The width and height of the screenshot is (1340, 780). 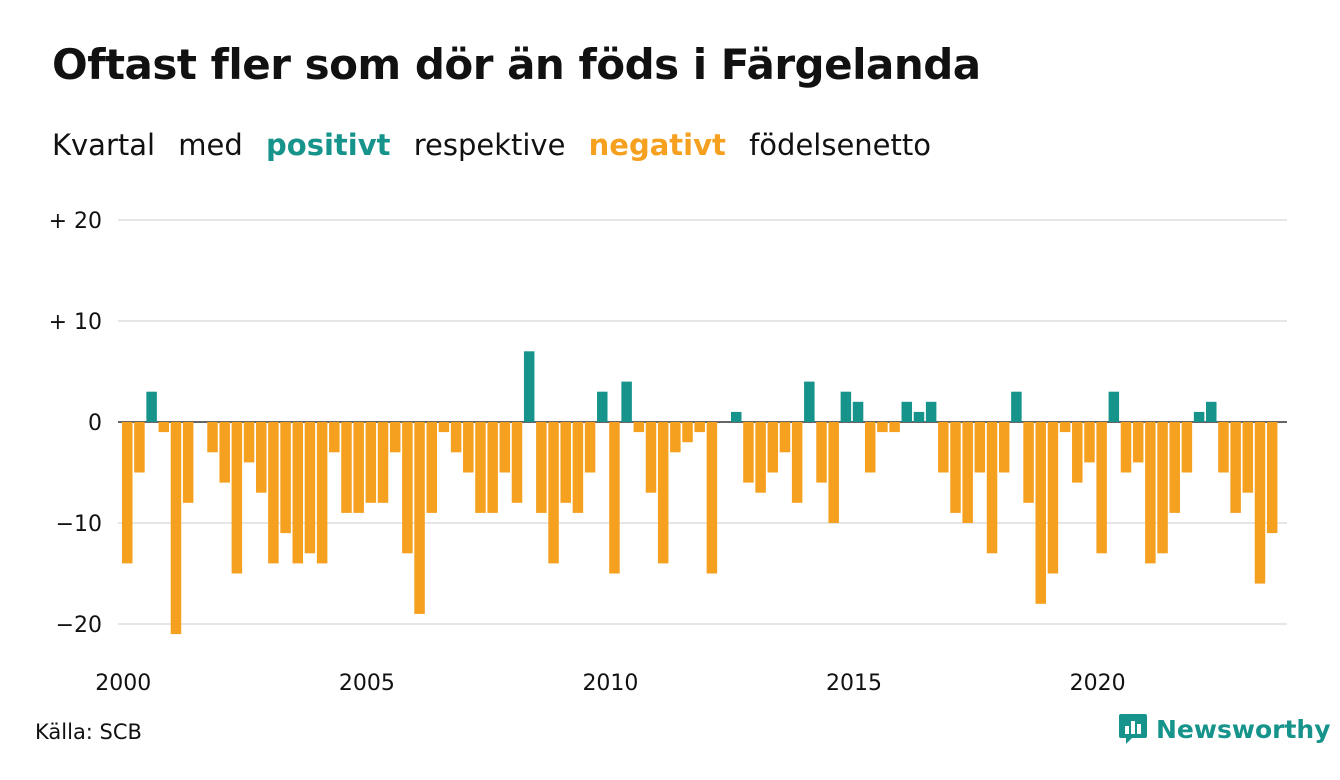 What do you see at coordinates (489, 145) in the screenshot?
I see `subtitle-word: respektive` at bounding box center [489, 145].